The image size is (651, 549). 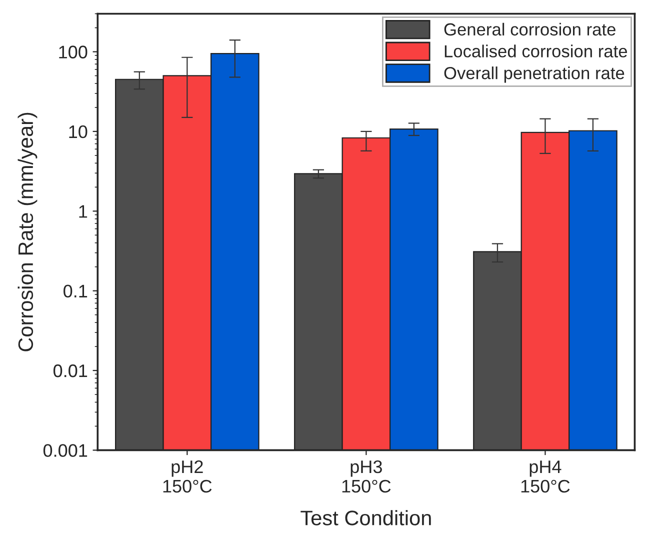 What do you see at coordinates (530, 29) in the screenshot?
I see `legend-label: General corrosion rate` at bounding box center [530, 29].